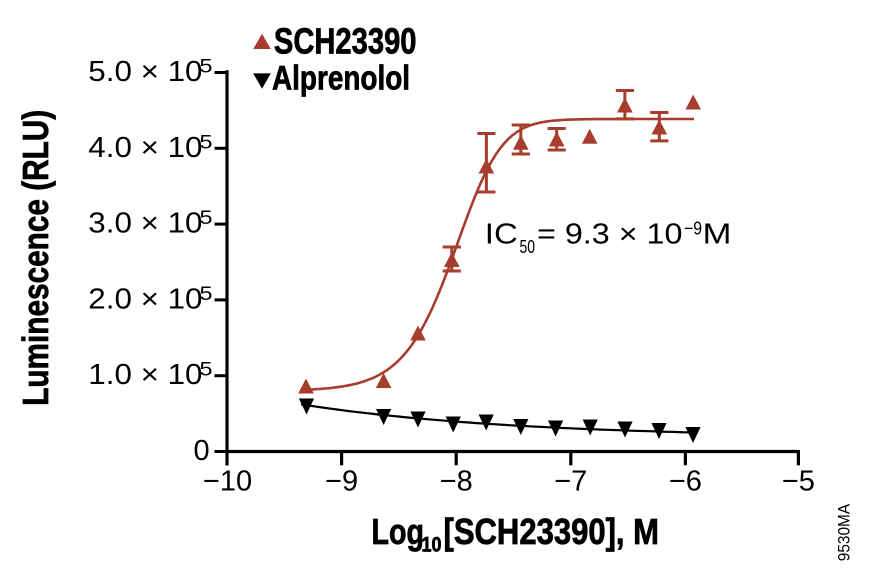 Image resolution: width=875 pixels, height=579 pixels. Describe the element at coordinates (717, 235) in the screenshot. I see `svg-text: M` at that location.